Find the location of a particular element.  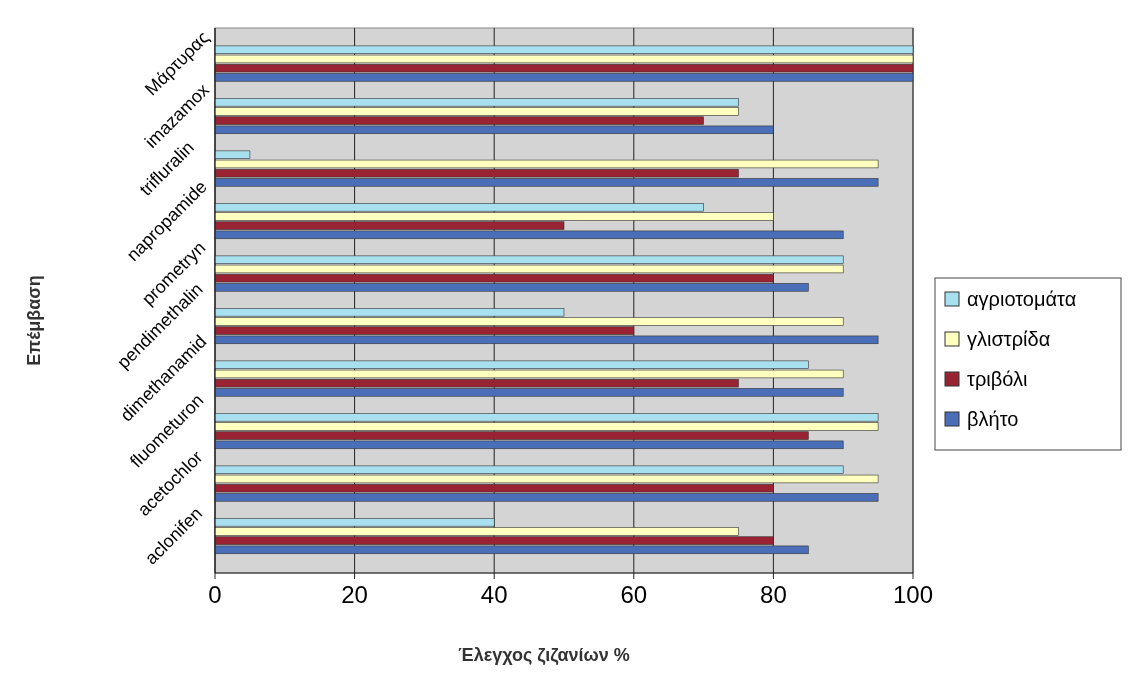

x-axis-title: Έλεγχος ζιζανίων % is located at coordinates (544, 655).